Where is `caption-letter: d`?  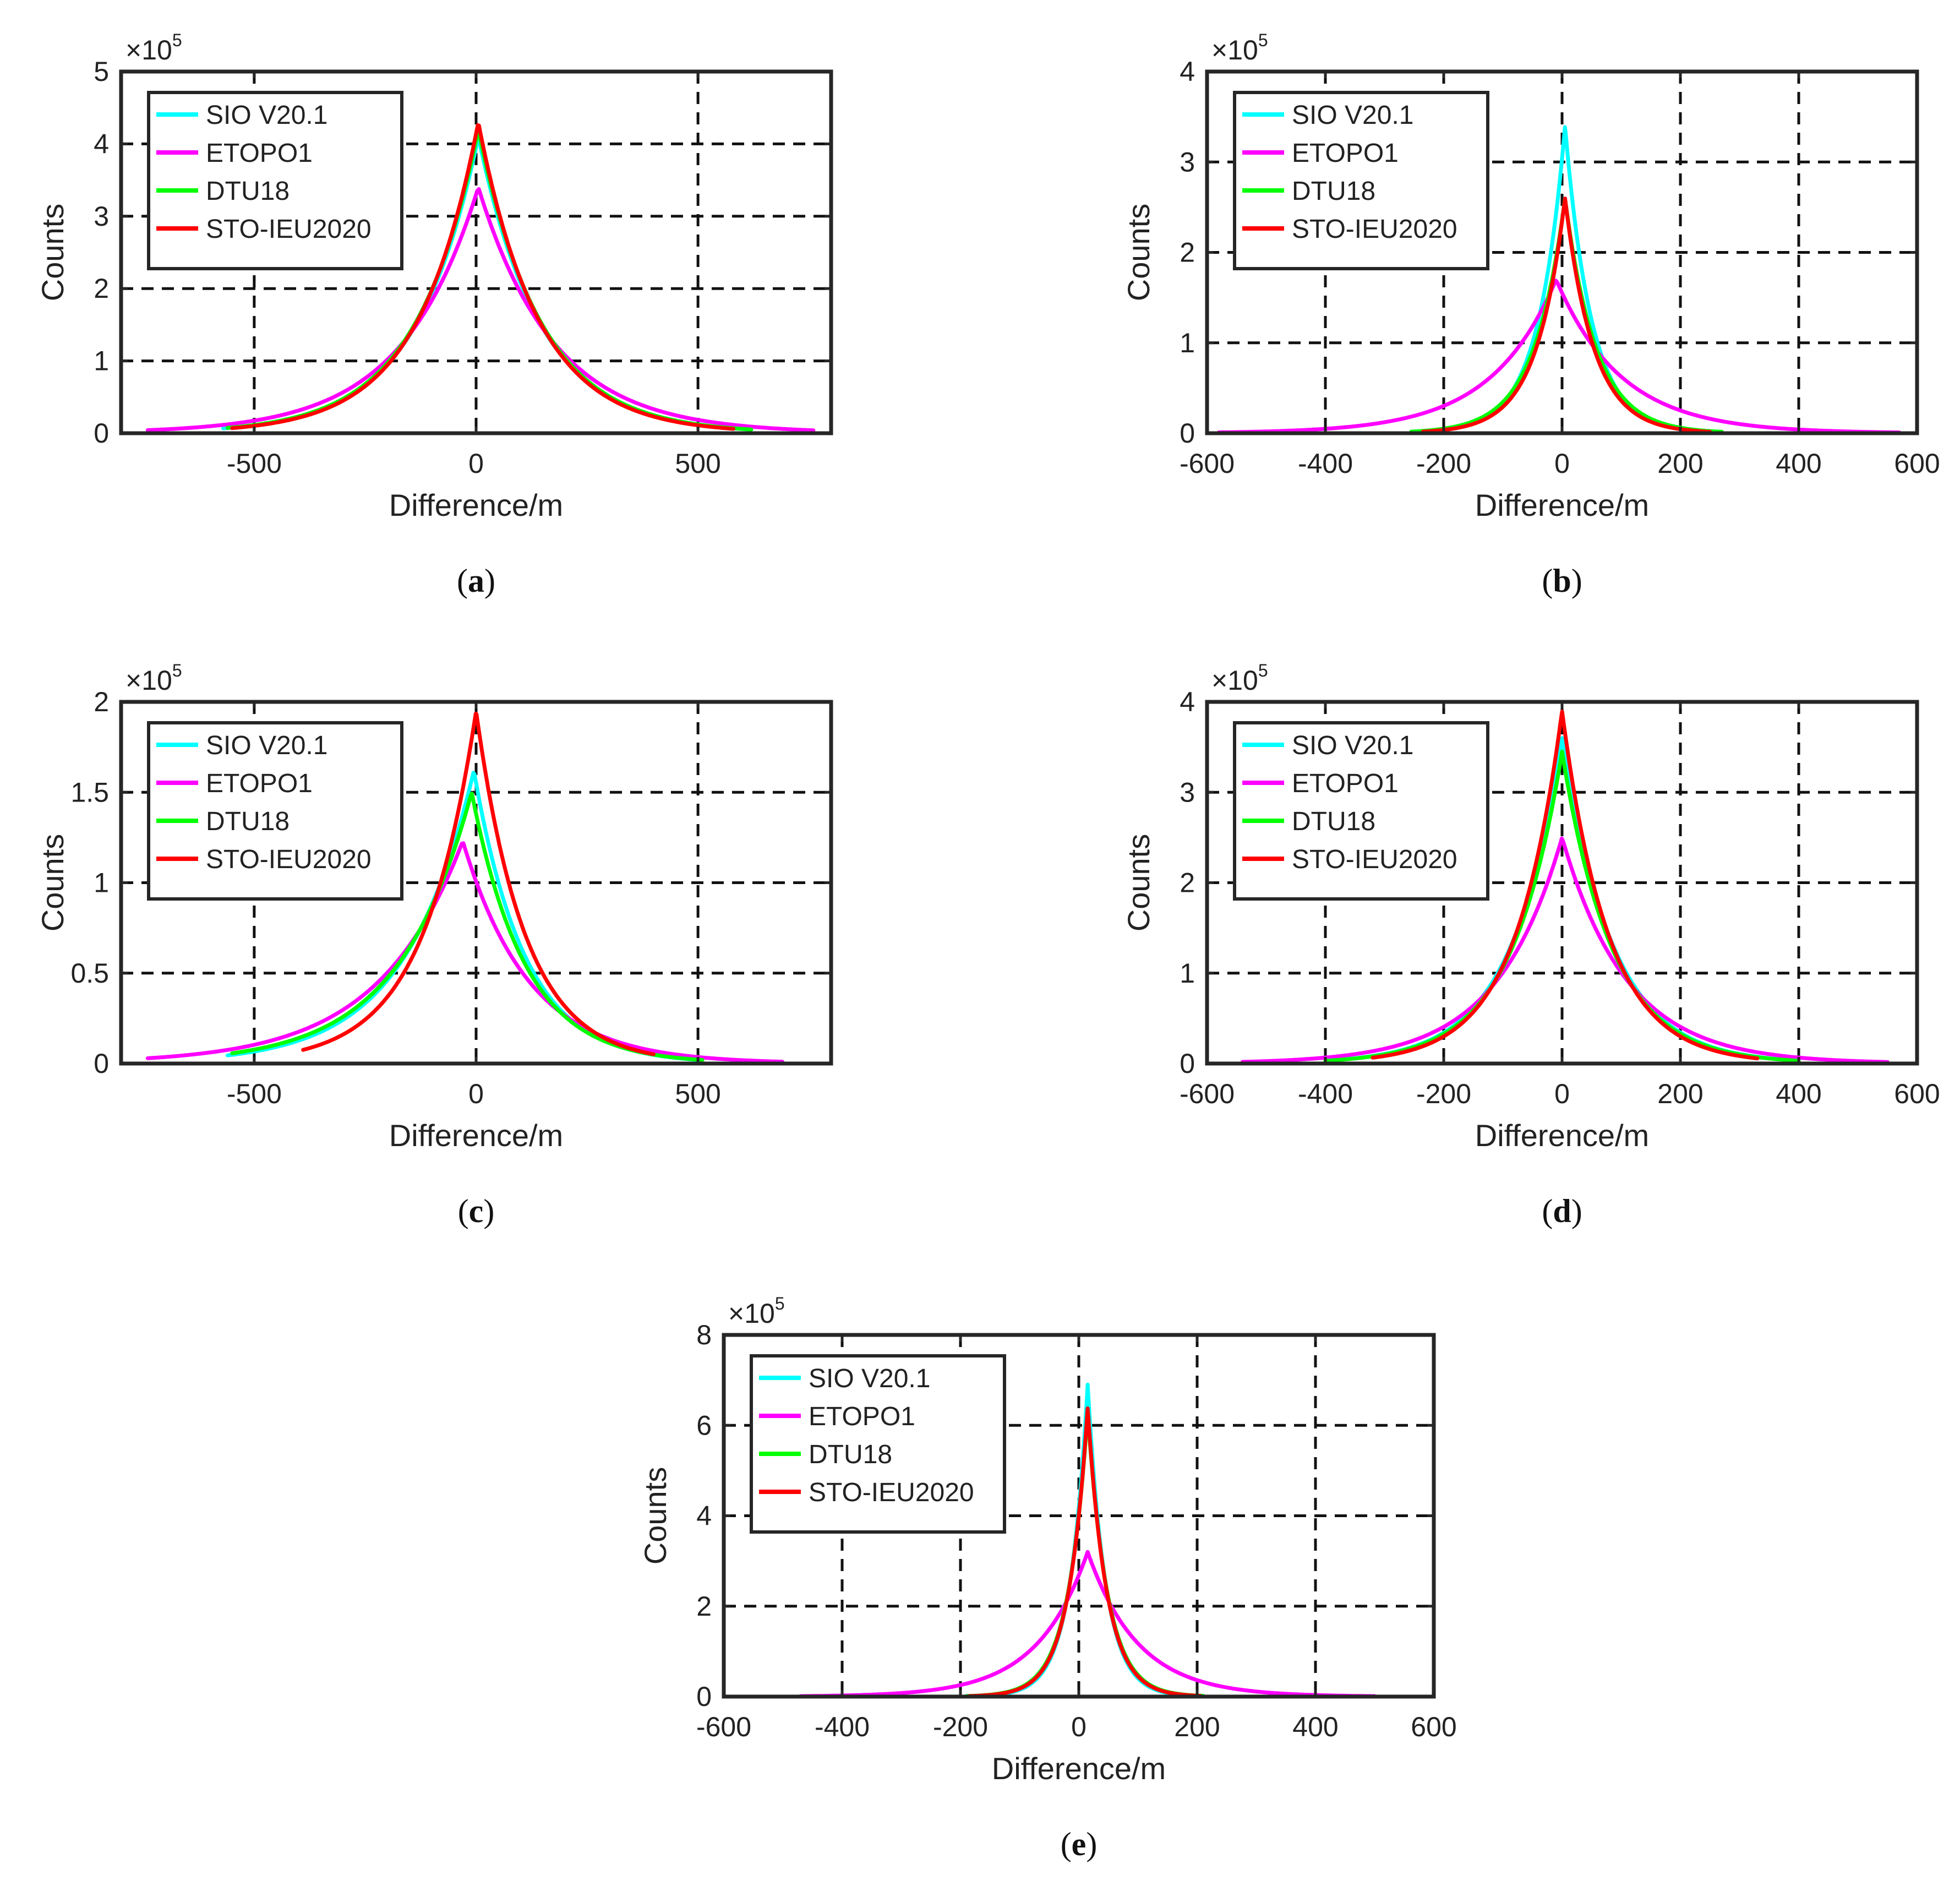 caption-letter: d is located at coordinates (1562, 1211).